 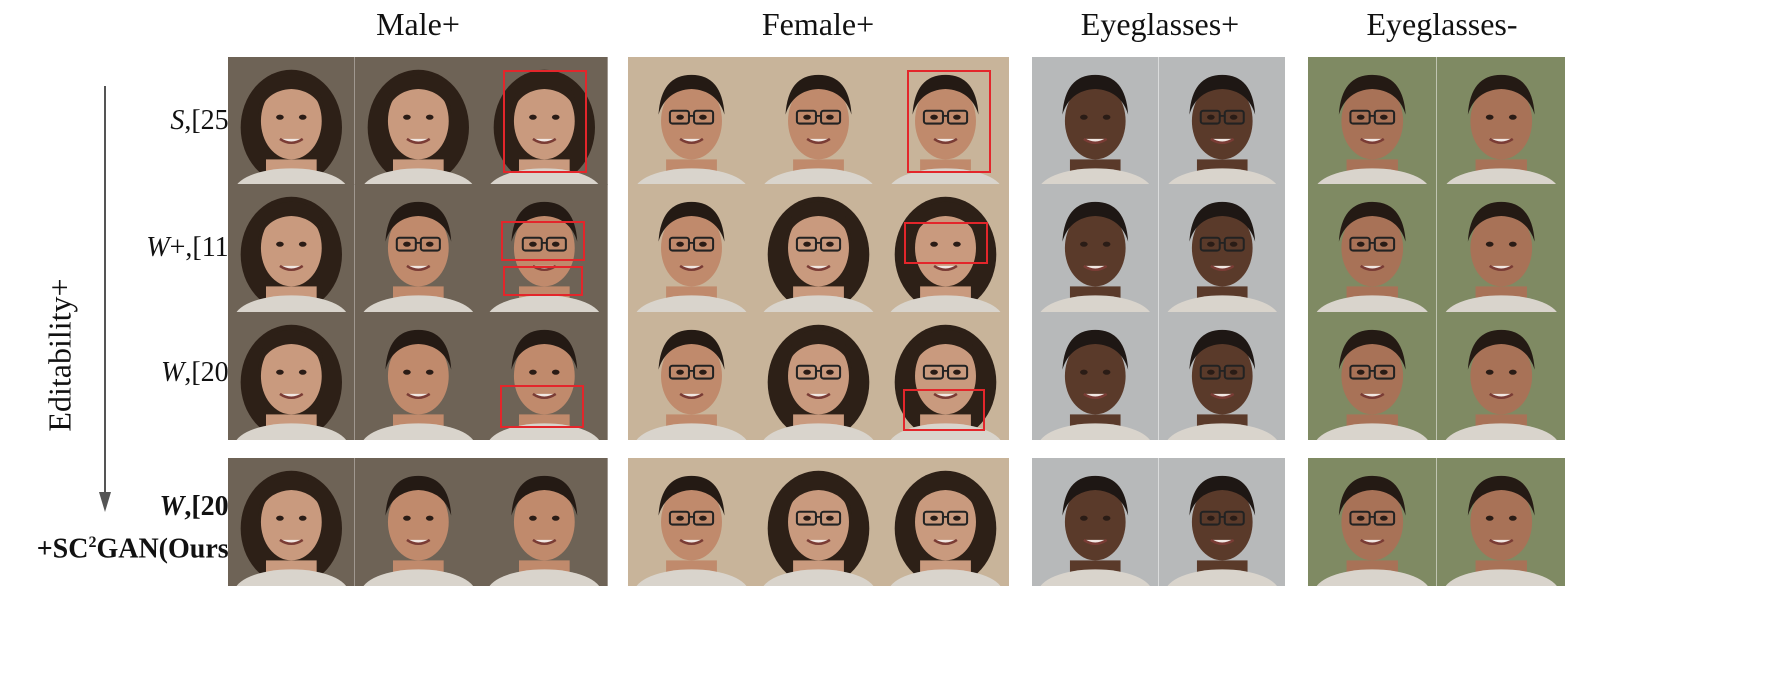 What do you see at coordinates (691, 248) in the screenshot?
I see `face-tile-female-r2-c1` at bounding box center [691, 248].